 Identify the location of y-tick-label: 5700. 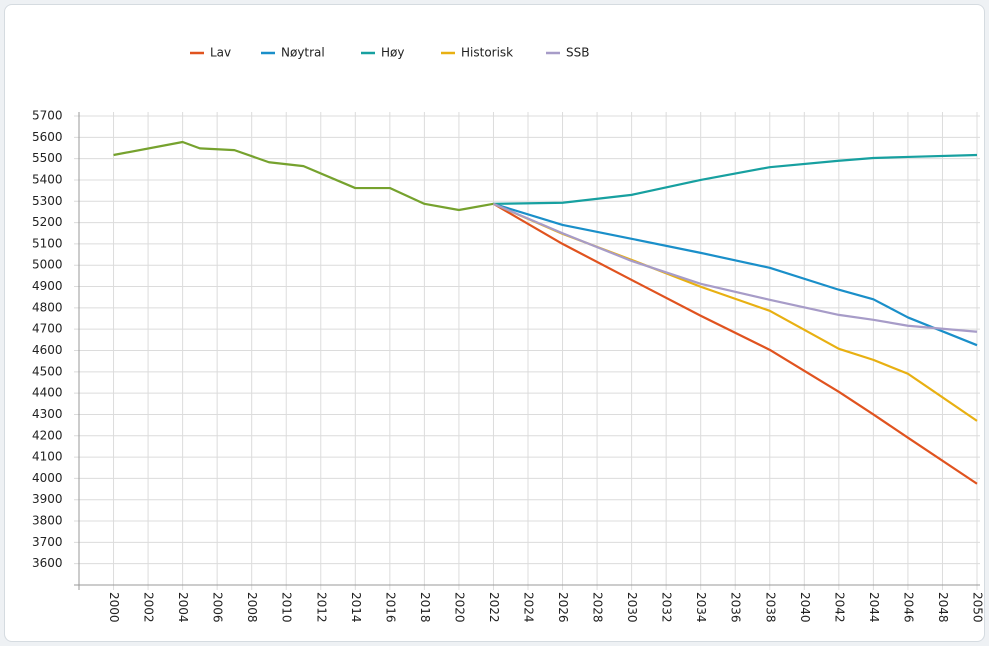
(47, 116).